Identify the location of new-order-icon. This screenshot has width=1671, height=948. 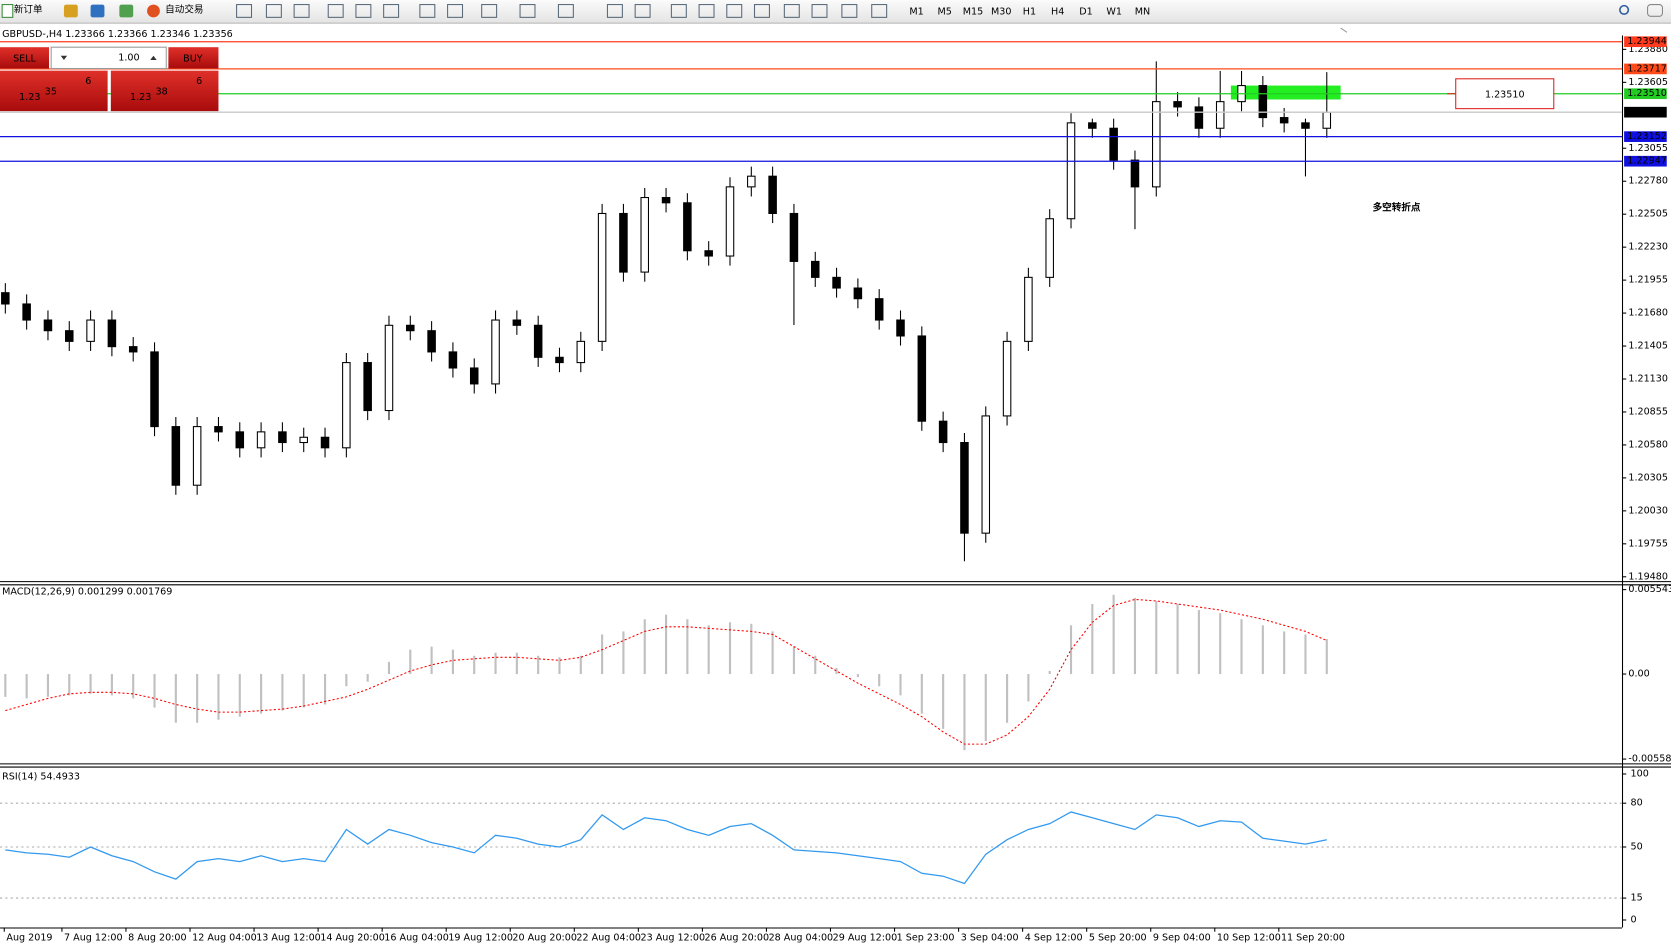
(7, 11).